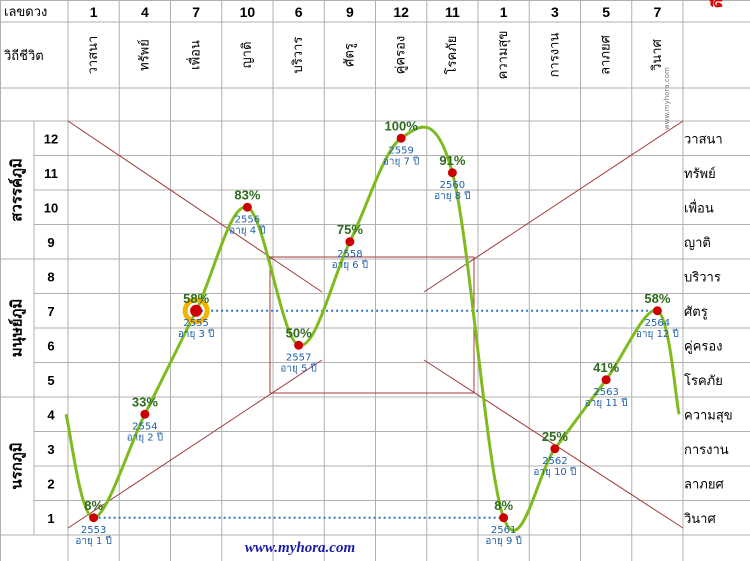  I want to click on zone-label: สวรรค์ภูมิ, so click(17, 190).